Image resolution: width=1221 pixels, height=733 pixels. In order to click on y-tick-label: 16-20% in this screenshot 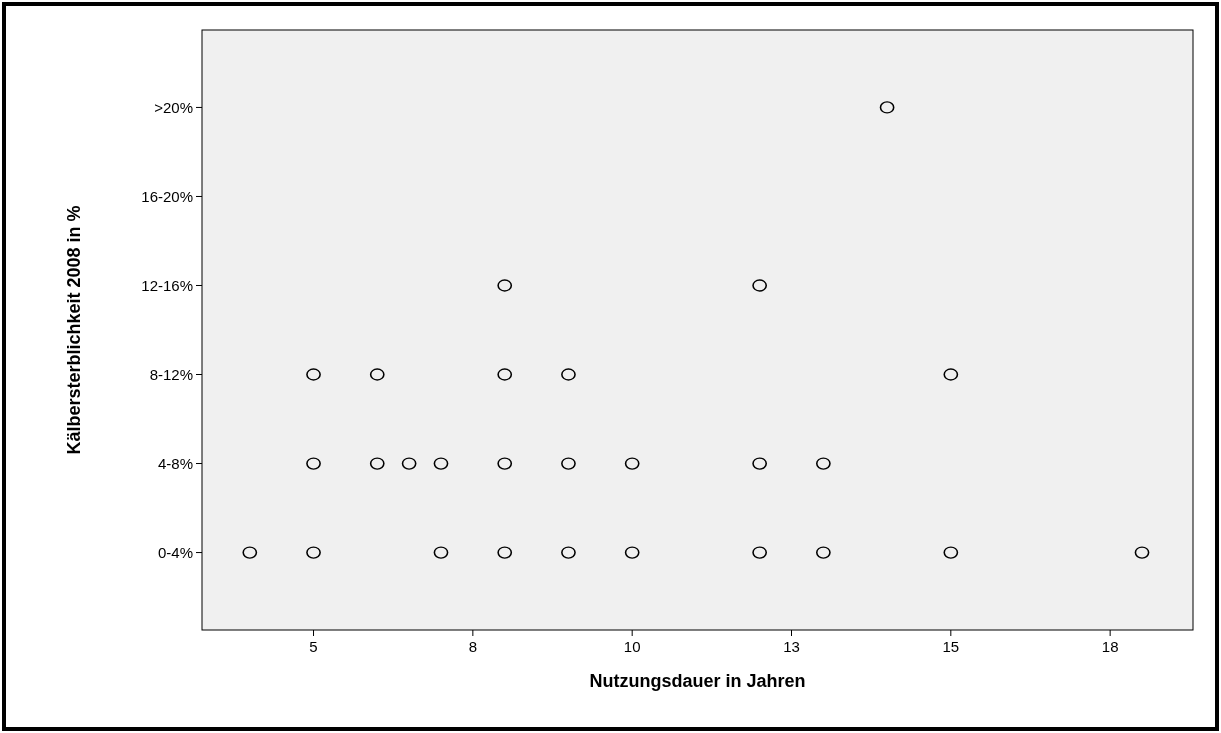, I will do `click(167, 196)`.